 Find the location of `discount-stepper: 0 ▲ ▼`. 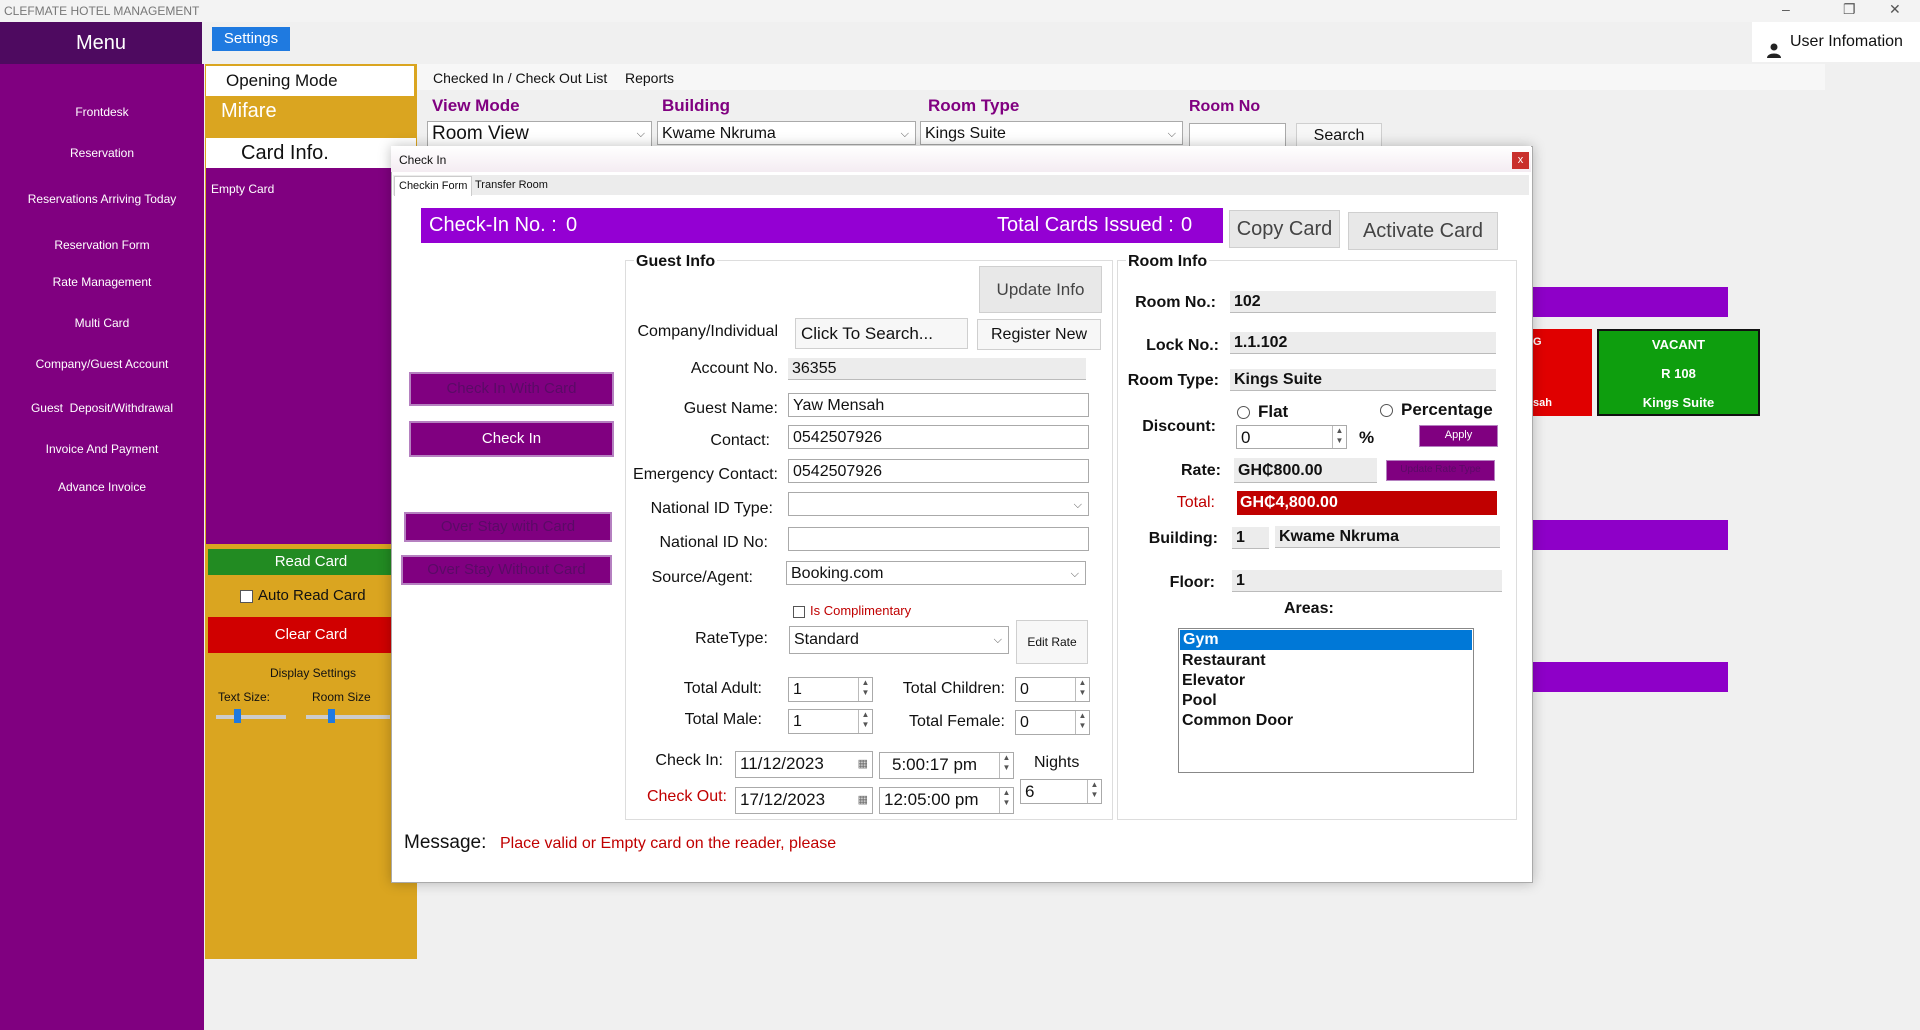

discount-stepper: 0 ▲ ▼ is located at coordinates (1291, 437).